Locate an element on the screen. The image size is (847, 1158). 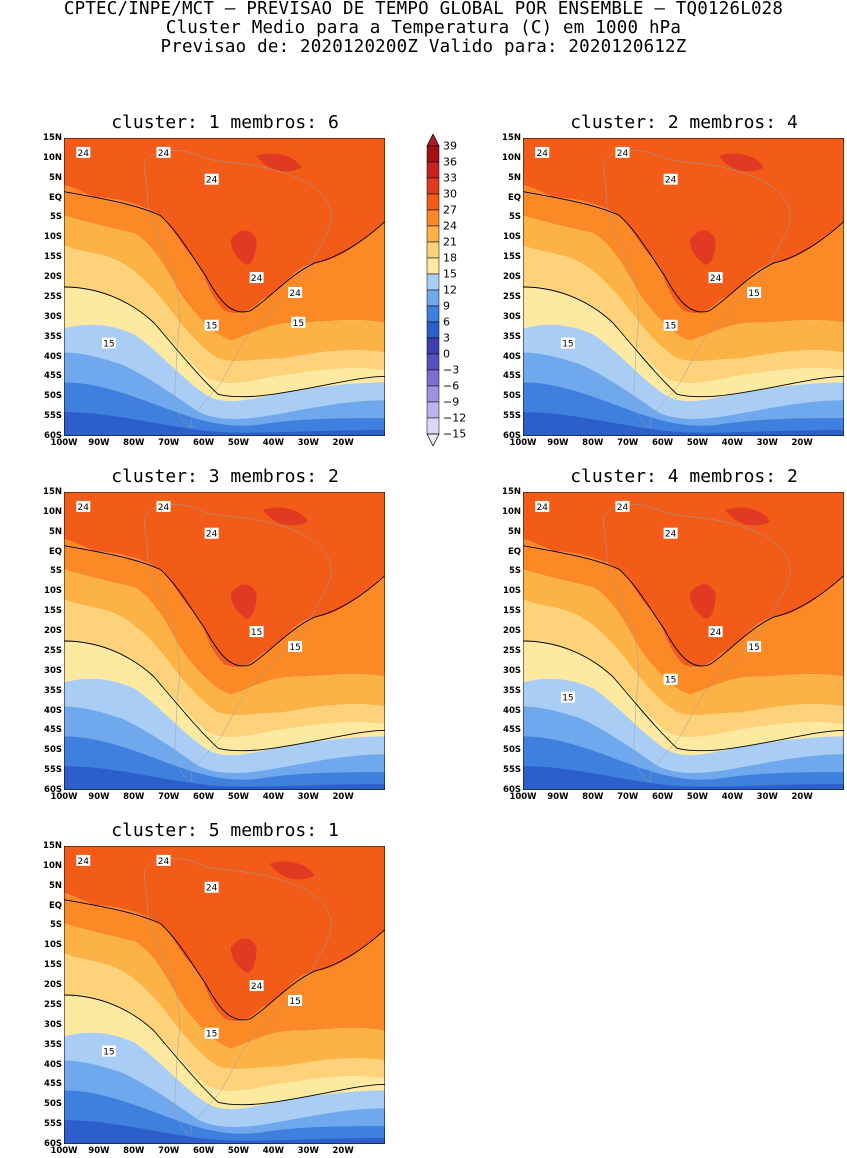
colorbar-tick-label: 18 is located at coordinates (450, 258).